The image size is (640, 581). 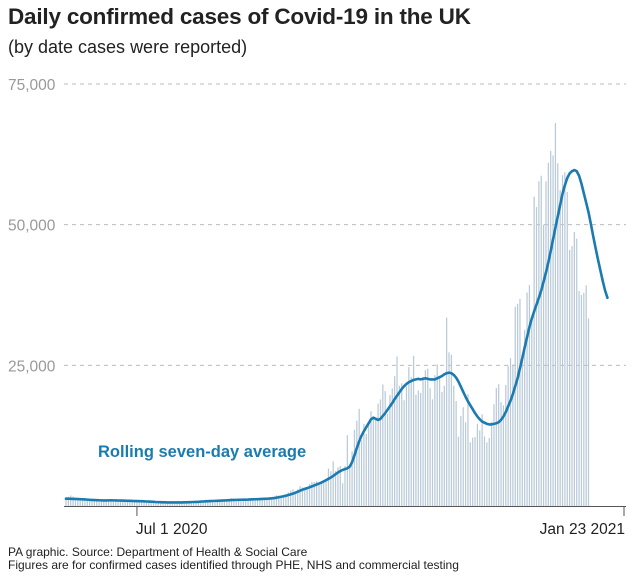 What do you see at coordinates (582, 529) in the screenshot?
I see `x-tick-label: Jan 23 2021` at bounding box center [582, 529].